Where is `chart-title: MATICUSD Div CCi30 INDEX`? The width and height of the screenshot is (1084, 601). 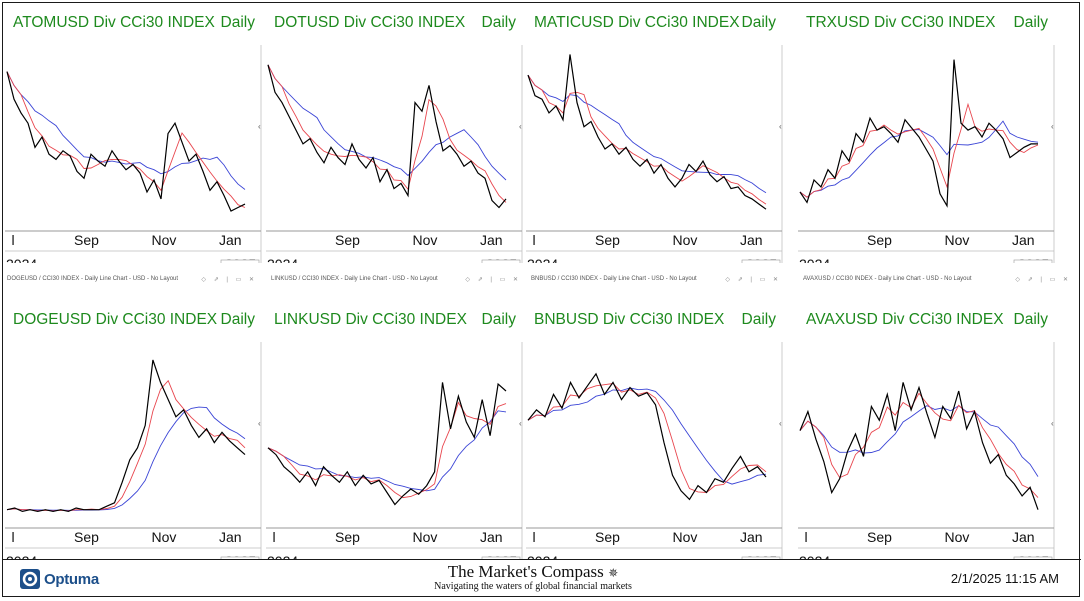 chart-title: MATICUSD Div CCi30 INDEX is located at coordinates (637, 22).